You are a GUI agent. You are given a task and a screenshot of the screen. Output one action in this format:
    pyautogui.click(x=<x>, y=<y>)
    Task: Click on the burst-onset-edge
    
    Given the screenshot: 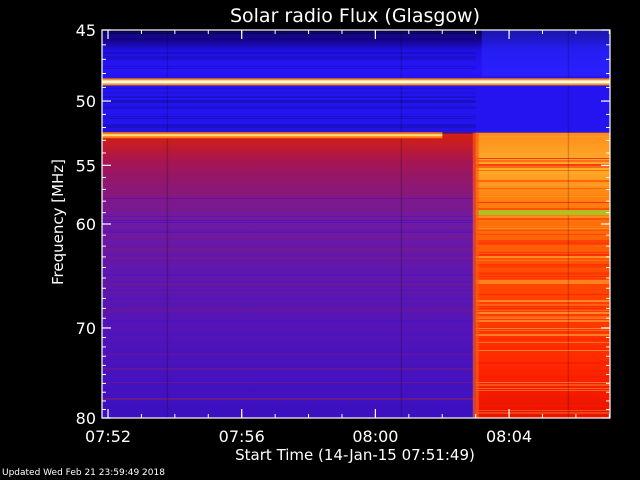 What is the action you would take?
    pyautogui.click(x=475, y=275)
    